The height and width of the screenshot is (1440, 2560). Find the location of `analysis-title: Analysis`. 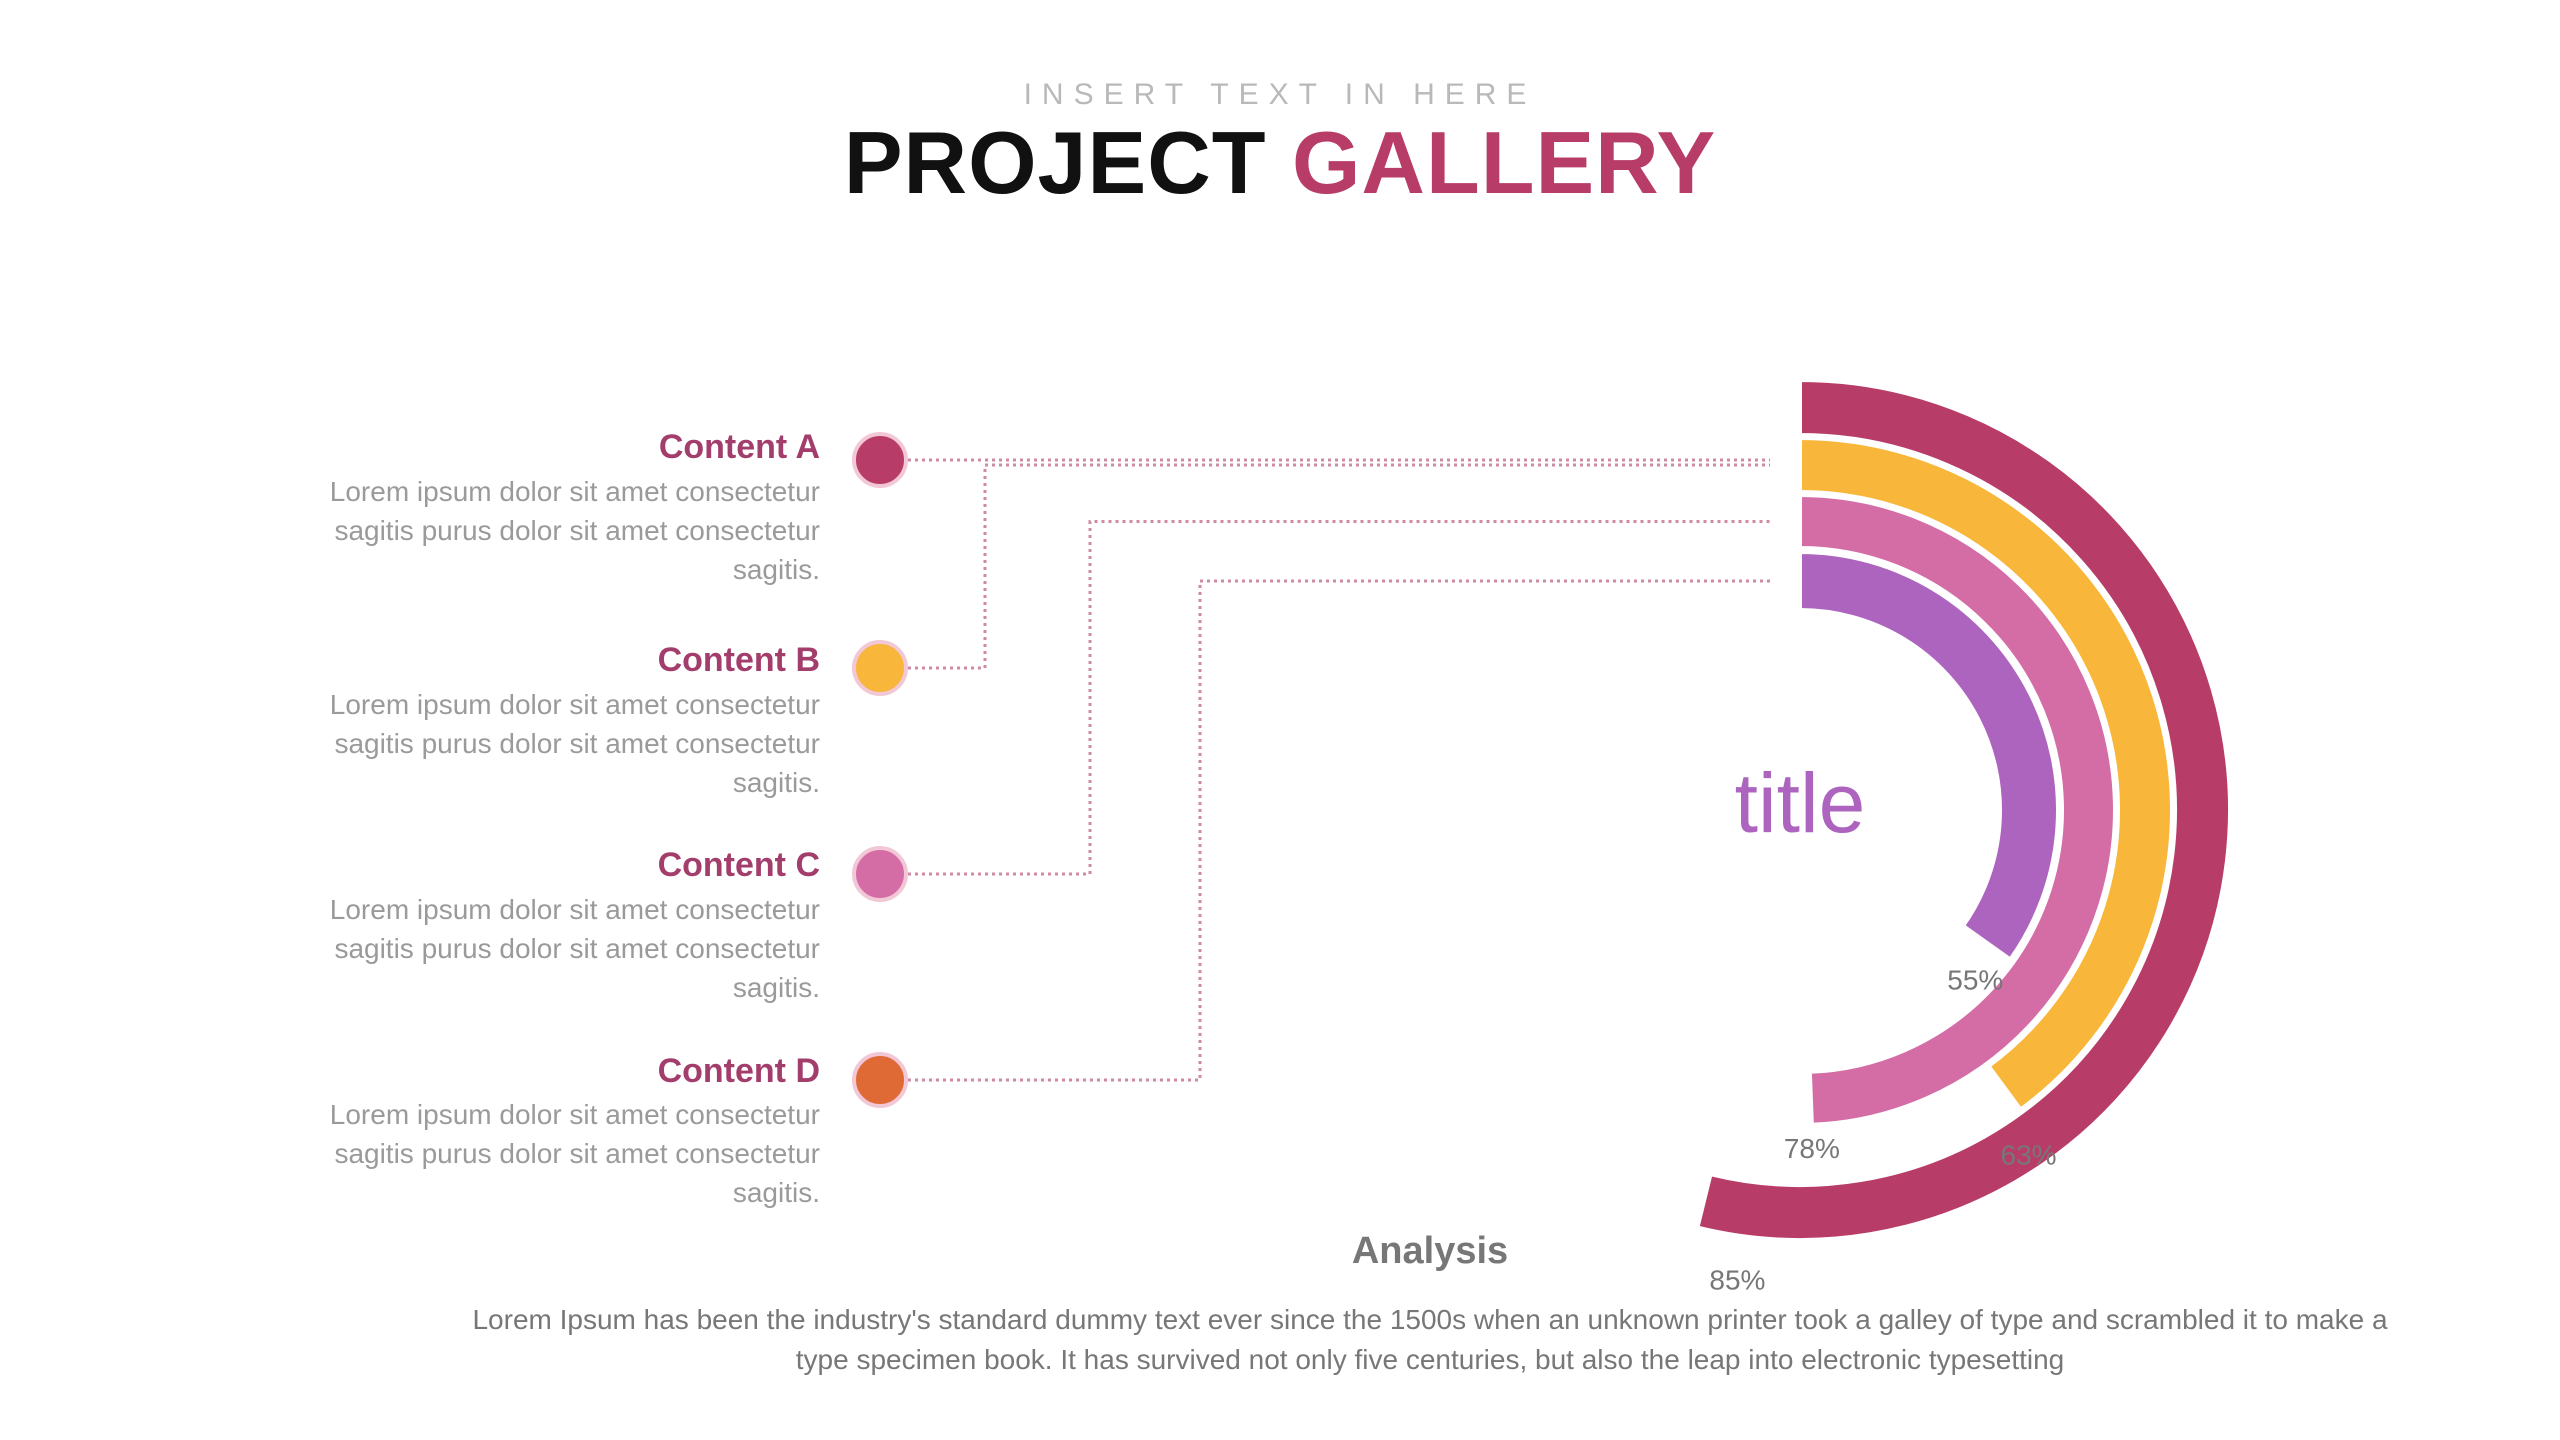

analysis-title: Analysis is located at coordinates (1430, 1251).